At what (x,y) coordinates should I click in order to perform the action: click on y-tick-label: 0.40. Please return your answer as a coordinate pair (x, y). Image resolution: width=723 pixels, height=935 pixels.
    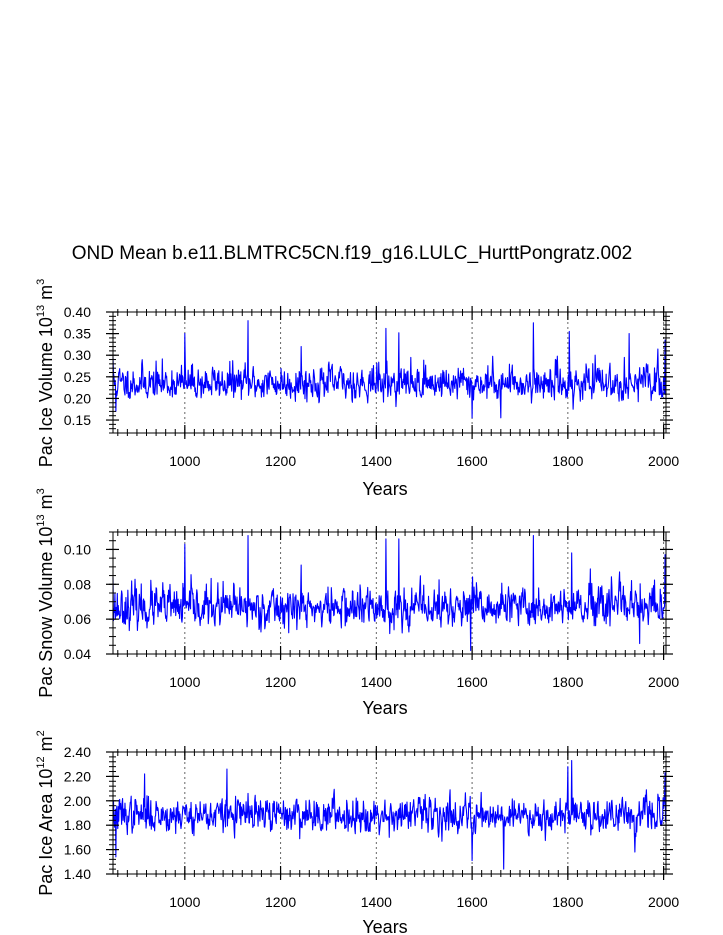
    Looking at the image, I should click on (77, 312).